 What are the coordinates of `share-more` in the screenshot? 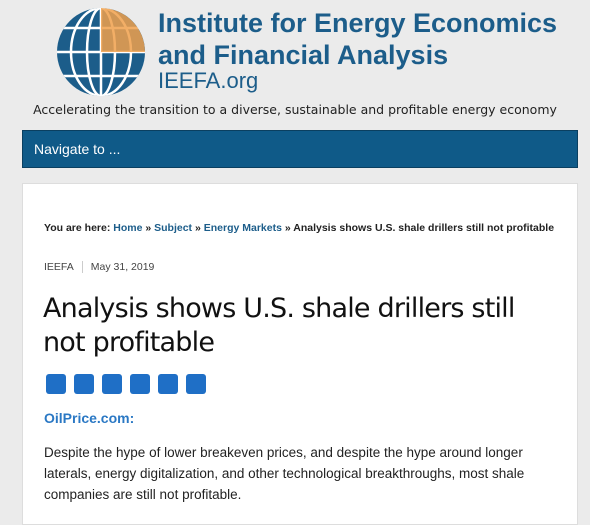 It's located at (196, 384).